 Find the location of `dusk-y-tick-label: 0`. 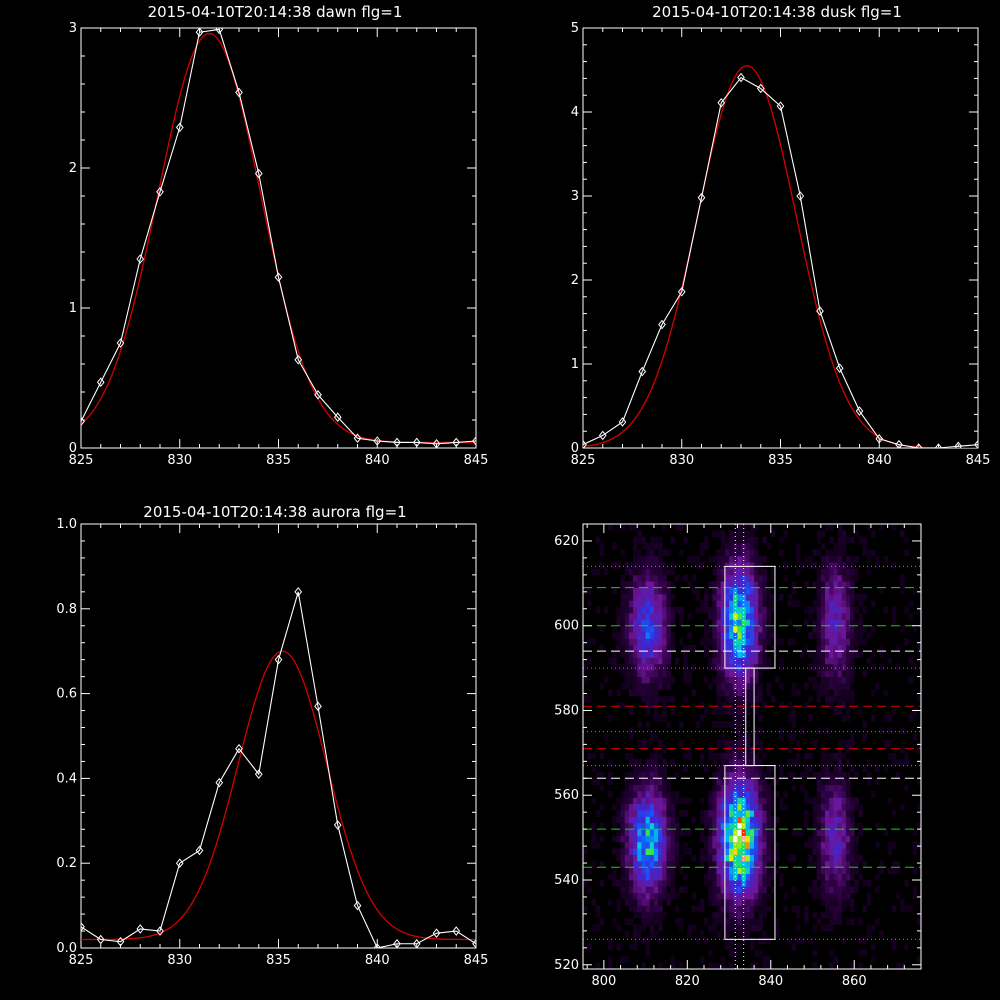

dusk-y-tick-label: 0 is located at coordinates (575, 448).